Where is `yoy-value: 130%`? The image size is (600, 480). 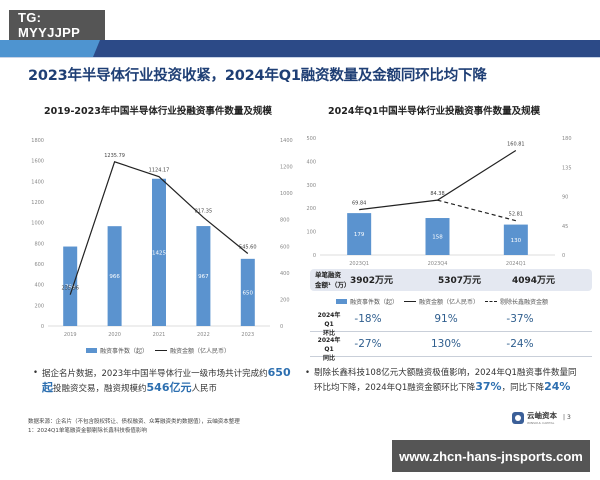 yoy-value: 130% is located at coordinates (446, 344).